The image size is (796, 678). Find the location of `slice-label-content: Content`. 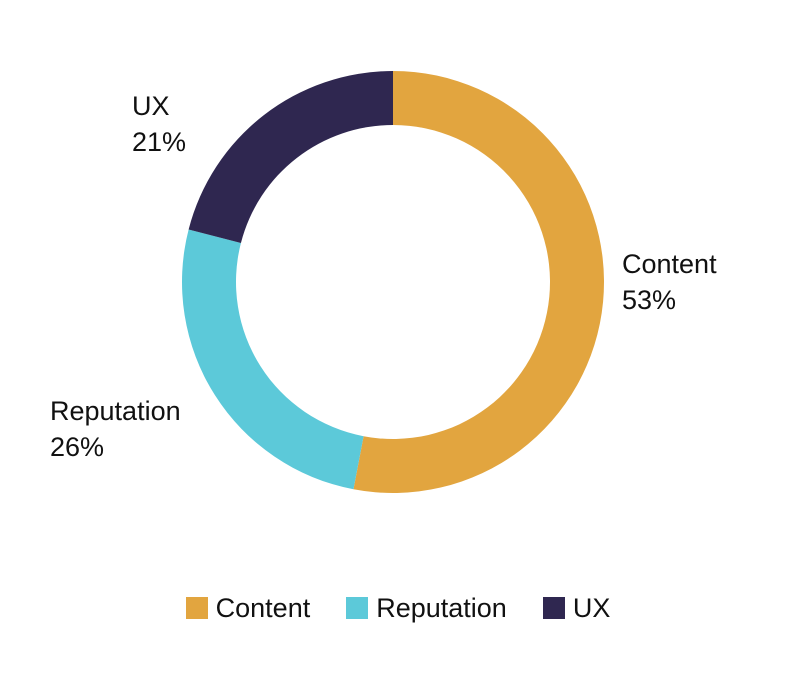

slice-label-content: Content is located at coordinates (669, 264).